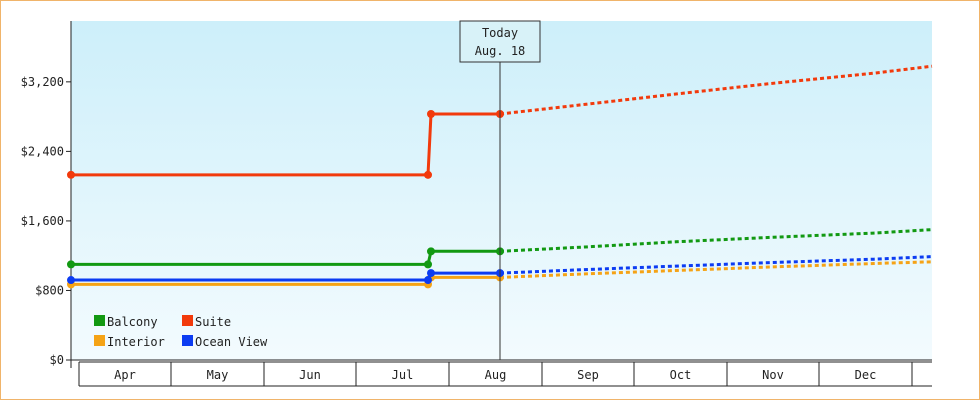 The height and width of the screenshot is (400, 980). What do you see at coordinates (231, 342) in the screenshot?
I see `legend-label: Ocean View` at bounding box center [231, 342].